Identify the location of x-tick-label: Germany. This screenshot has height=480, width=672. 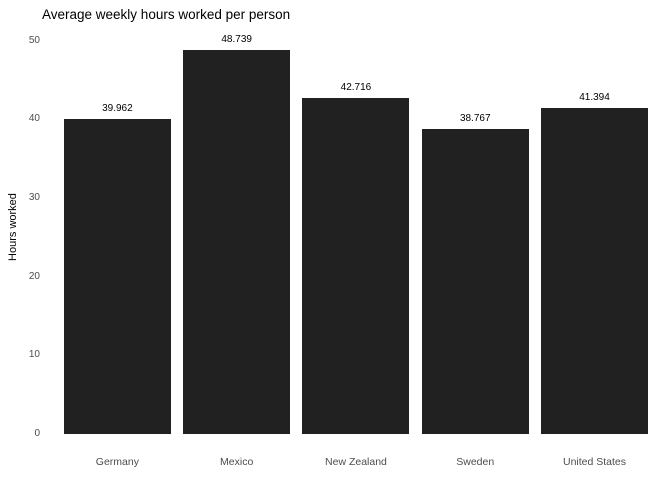
(117, 462).